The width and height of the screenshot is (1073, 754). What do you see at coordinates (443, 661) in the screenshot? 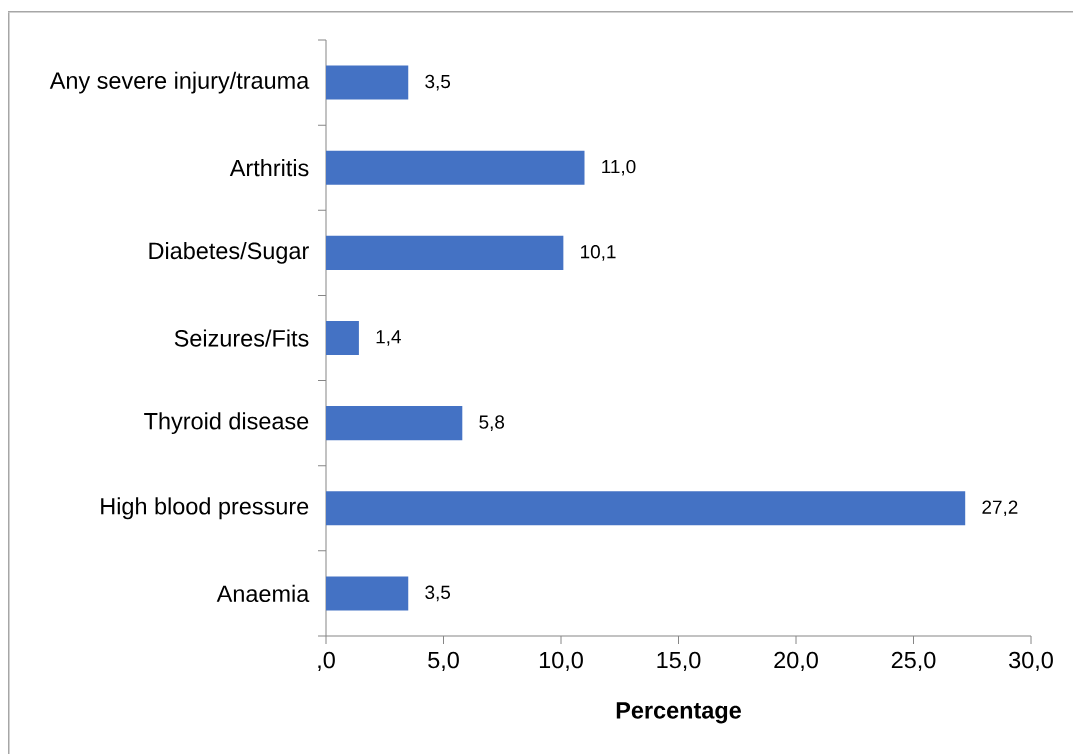
I see `x-tick-label: 5,0` at bounding box center [443, 661].